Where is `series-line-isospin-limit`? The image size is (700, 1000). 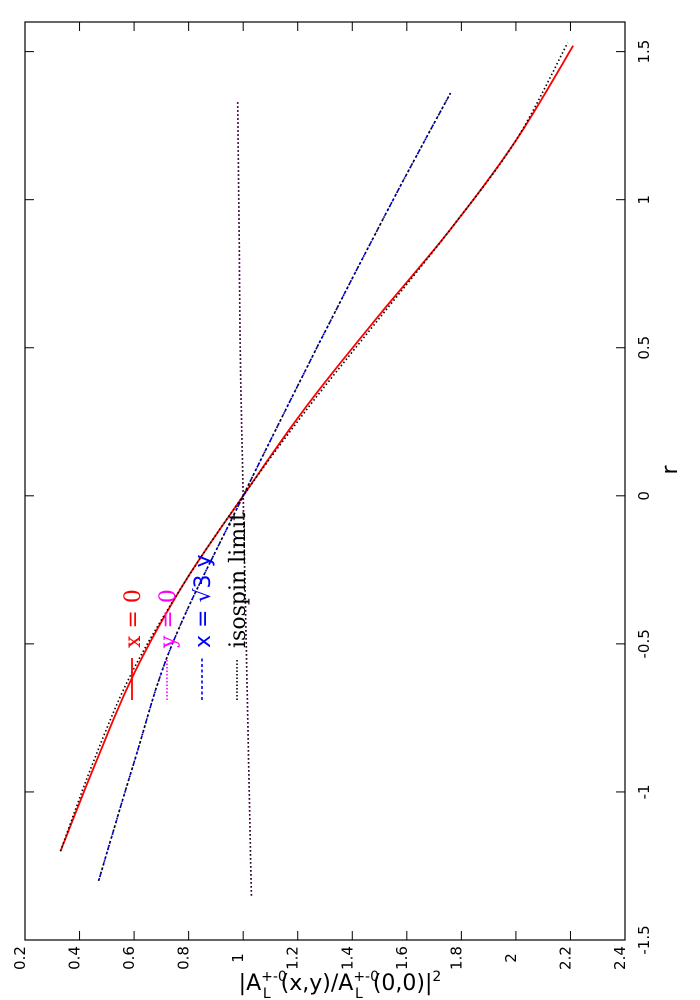
series-line-isospin-limit is located at coordinates (244, 498).